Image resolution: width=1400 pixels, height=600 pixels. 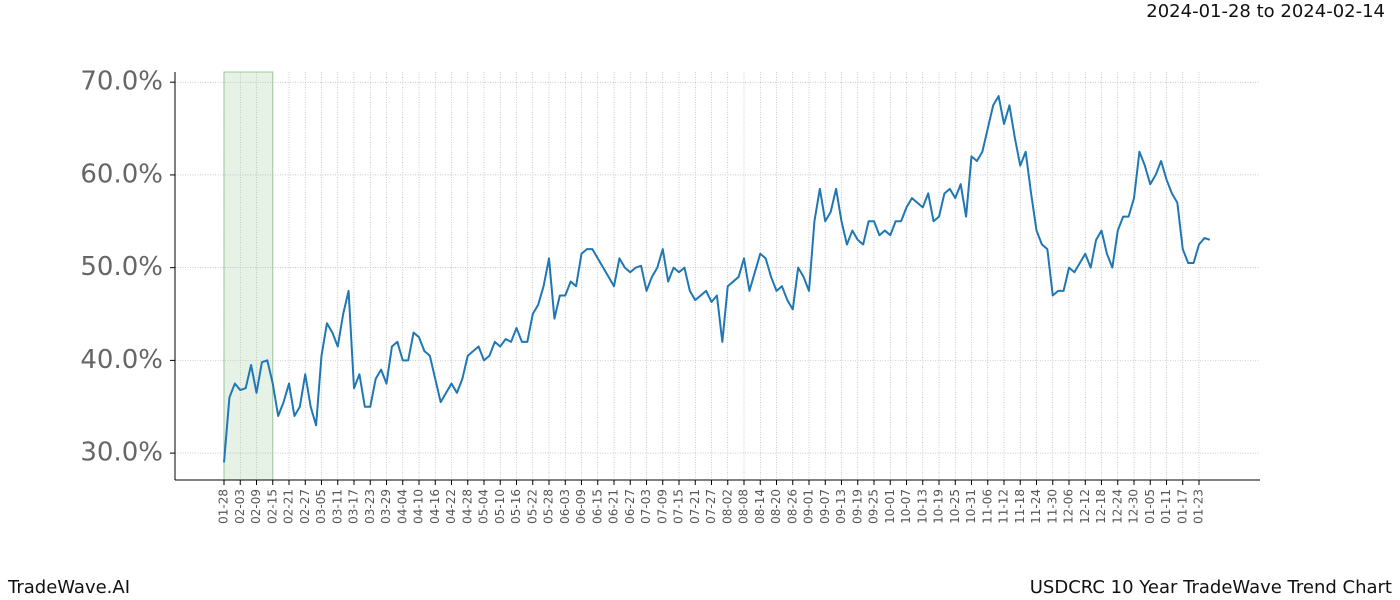 What do you see at coordinates (1101, 506) in the screenshot?
I see `x-tick-label: 12-18` at bounding box center [1101, 506].